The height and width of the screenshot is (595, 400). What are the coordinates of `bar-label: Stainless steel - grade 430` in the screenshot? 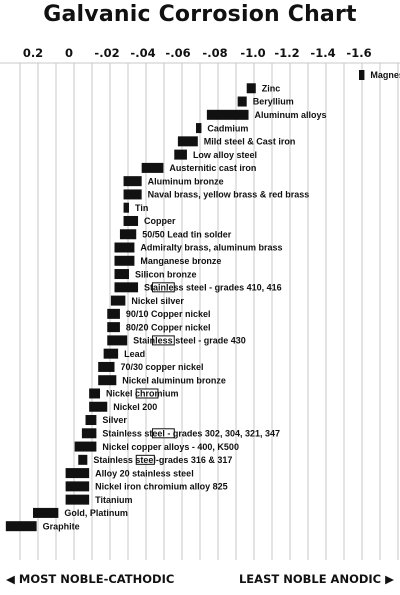 It's located at (189, 341).